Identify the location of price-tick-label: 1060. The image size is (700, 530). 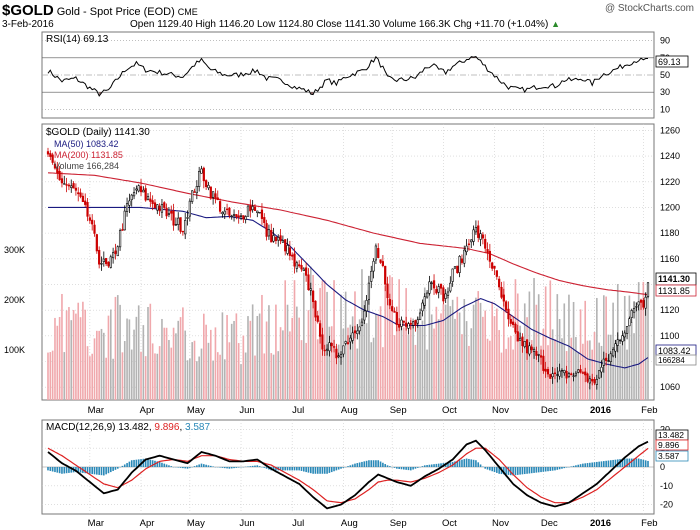
(670, 387).